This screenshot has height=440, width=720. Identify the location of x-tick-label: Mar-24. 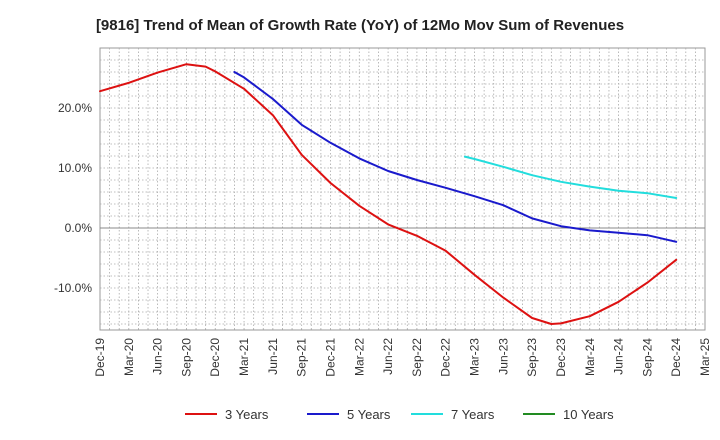
(590, 357).